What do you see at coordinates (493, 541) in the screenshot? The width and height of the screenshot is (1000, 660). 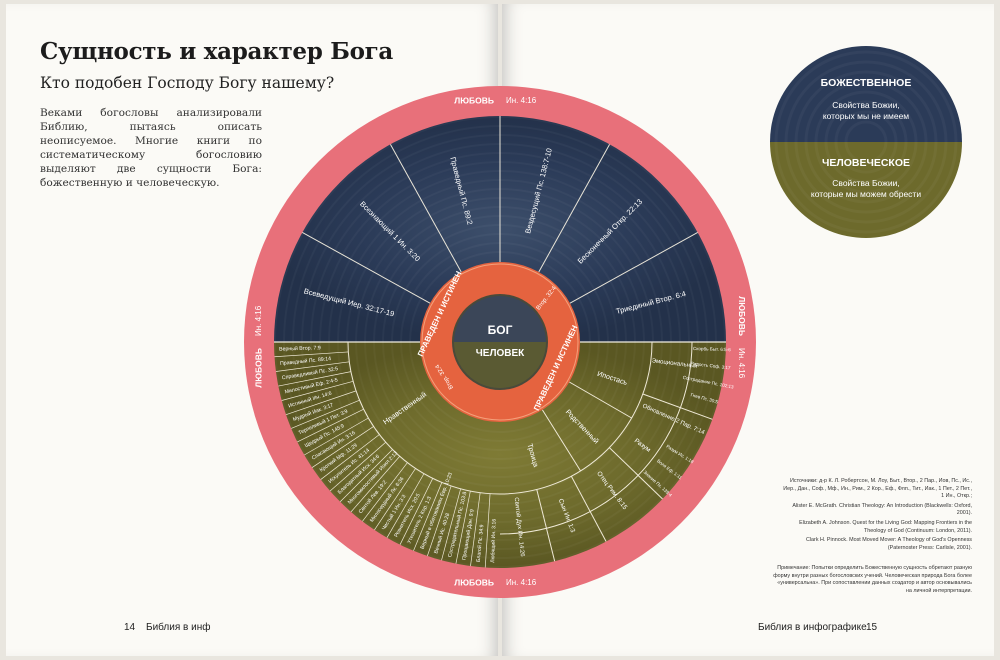 I see `human-left-item: Любящий Ин. 3:16` at bounding box center [493, 541].